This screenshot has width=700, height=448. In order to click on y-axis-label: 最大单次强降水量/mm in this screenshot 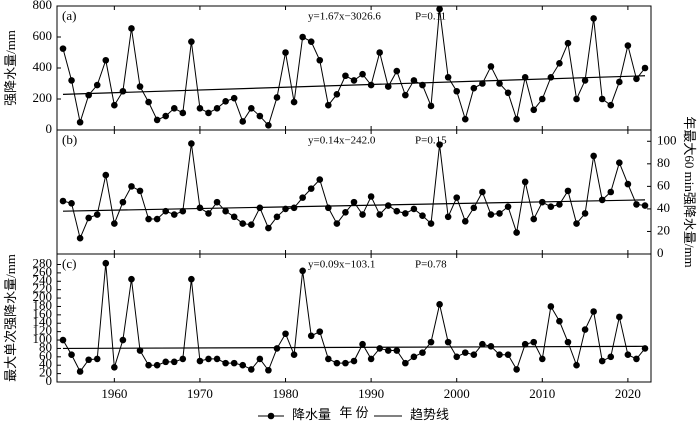, I will do `click(10, 318)`.